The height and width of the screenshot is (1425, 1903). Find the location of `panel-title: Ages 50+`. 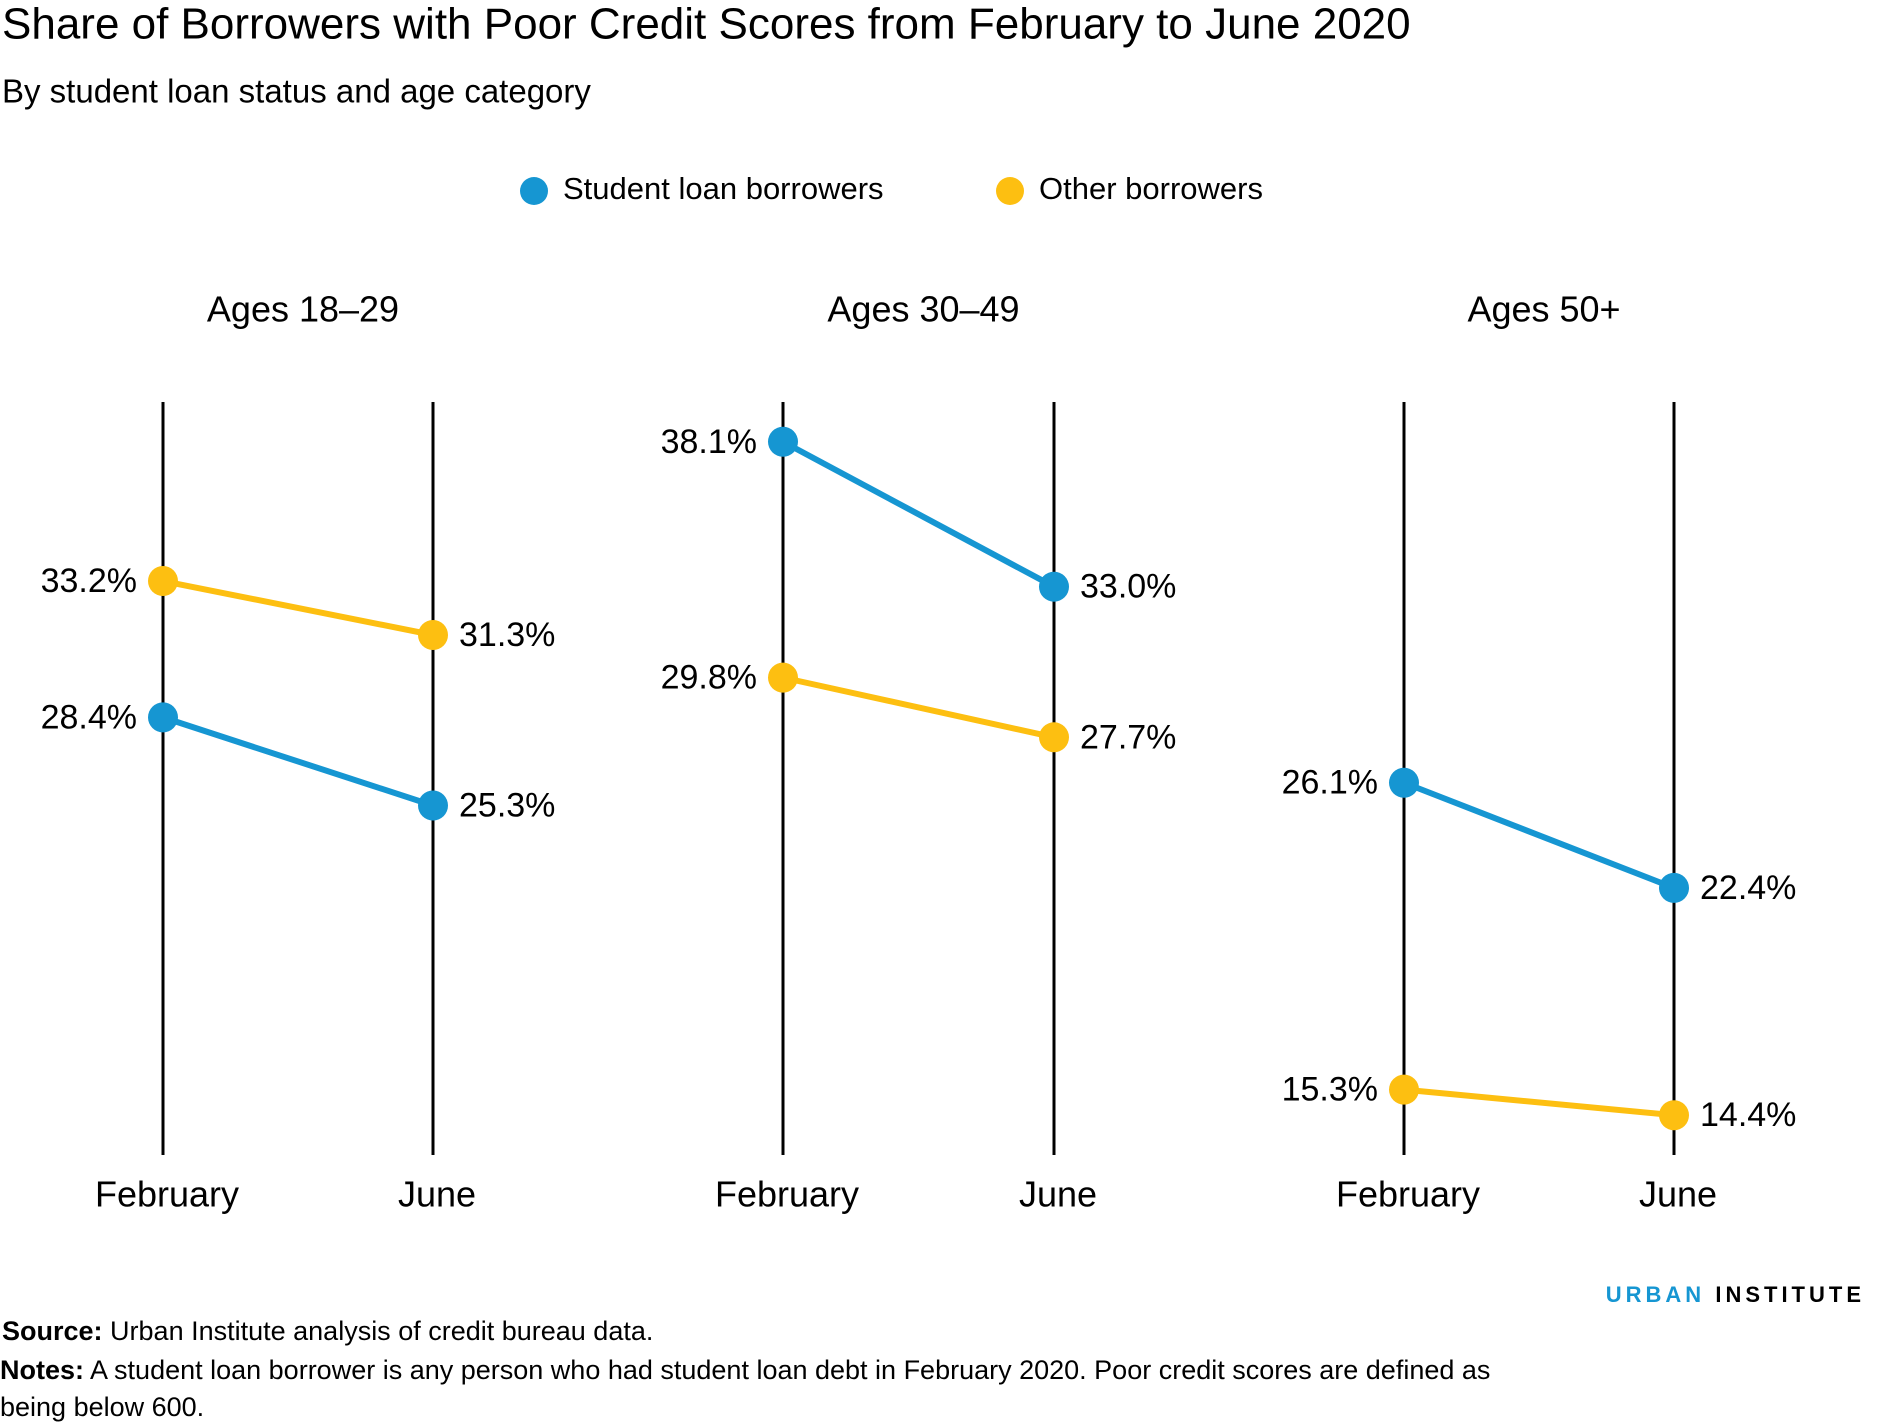

panel-title: Ages 50+ is located at coordinates (1543, 309).